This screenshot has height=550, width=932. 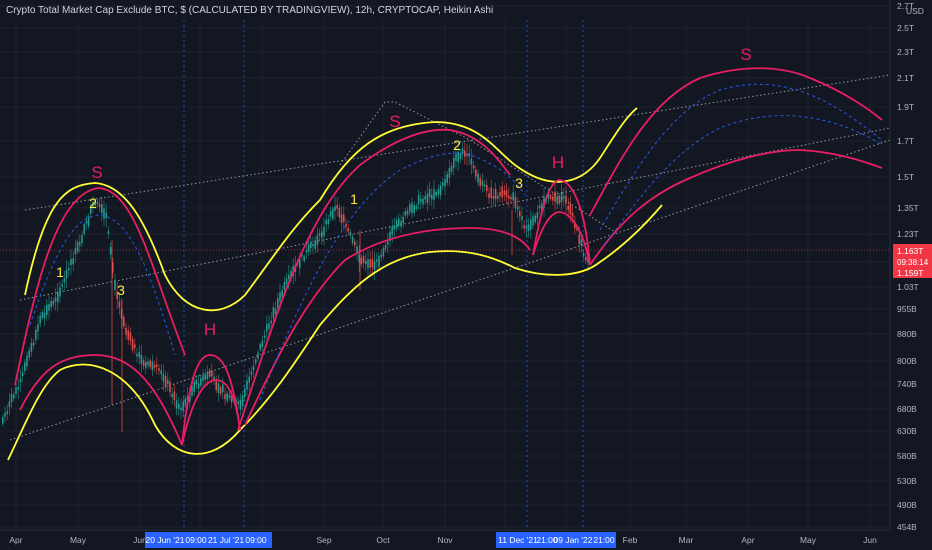 I want to click on currency-label: USD, so click(x=915, y=11).